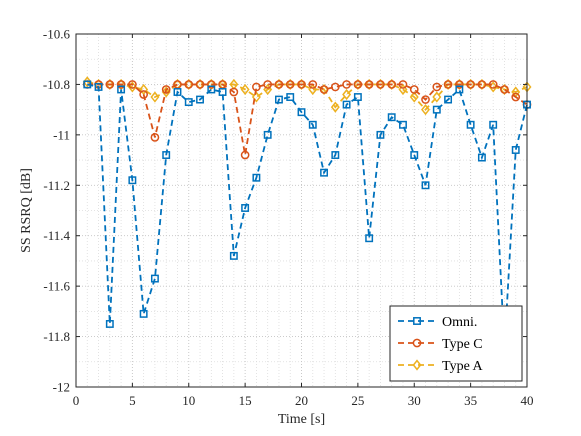 This screenshot has width=581, height=436. Describe the element at coordinates (459, 322) in the screenshot. I see `legend-label-omni: Omni.` at that location.